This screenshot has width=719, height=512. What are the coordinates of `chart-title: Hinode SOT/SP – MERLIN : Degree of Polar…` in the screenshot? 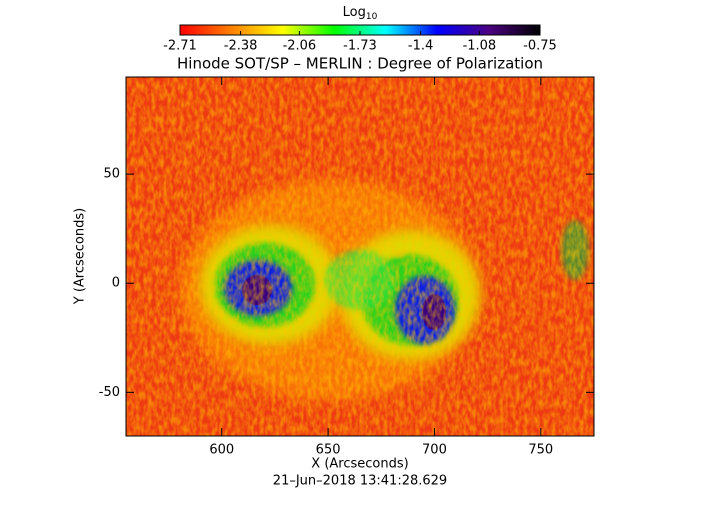 It's located at (360, 64).